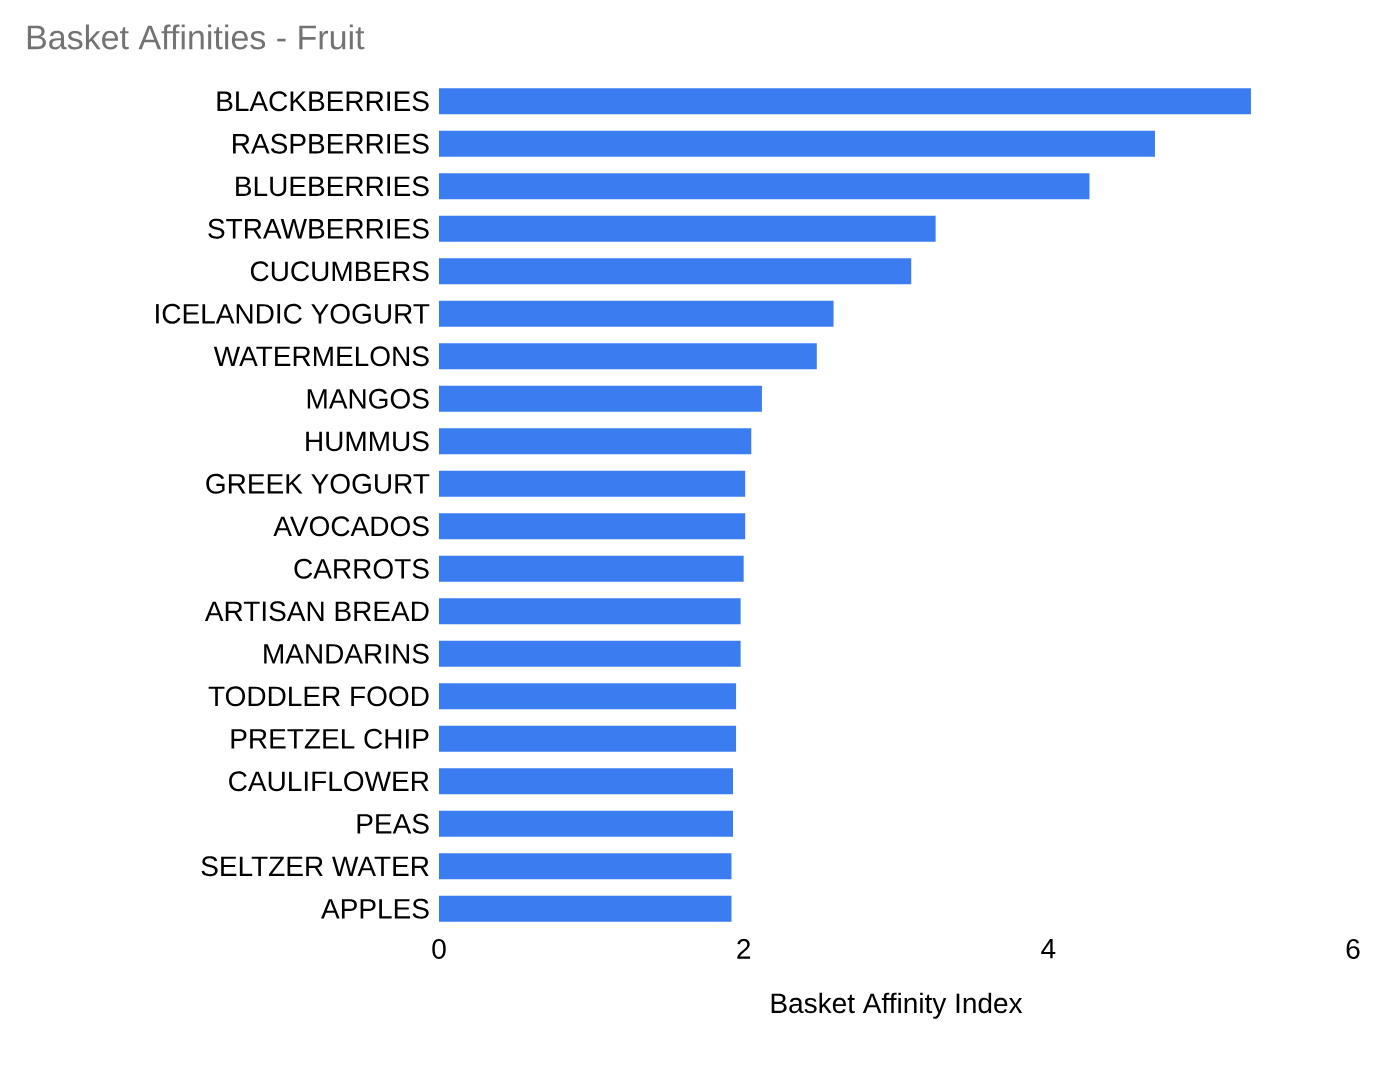 The image size is (1400, 1085). What do you see at coordinates (318, 228) in the screenshot?
I see `y-tick-label: STRAWBERRIES` at bounding box center [318, 228].